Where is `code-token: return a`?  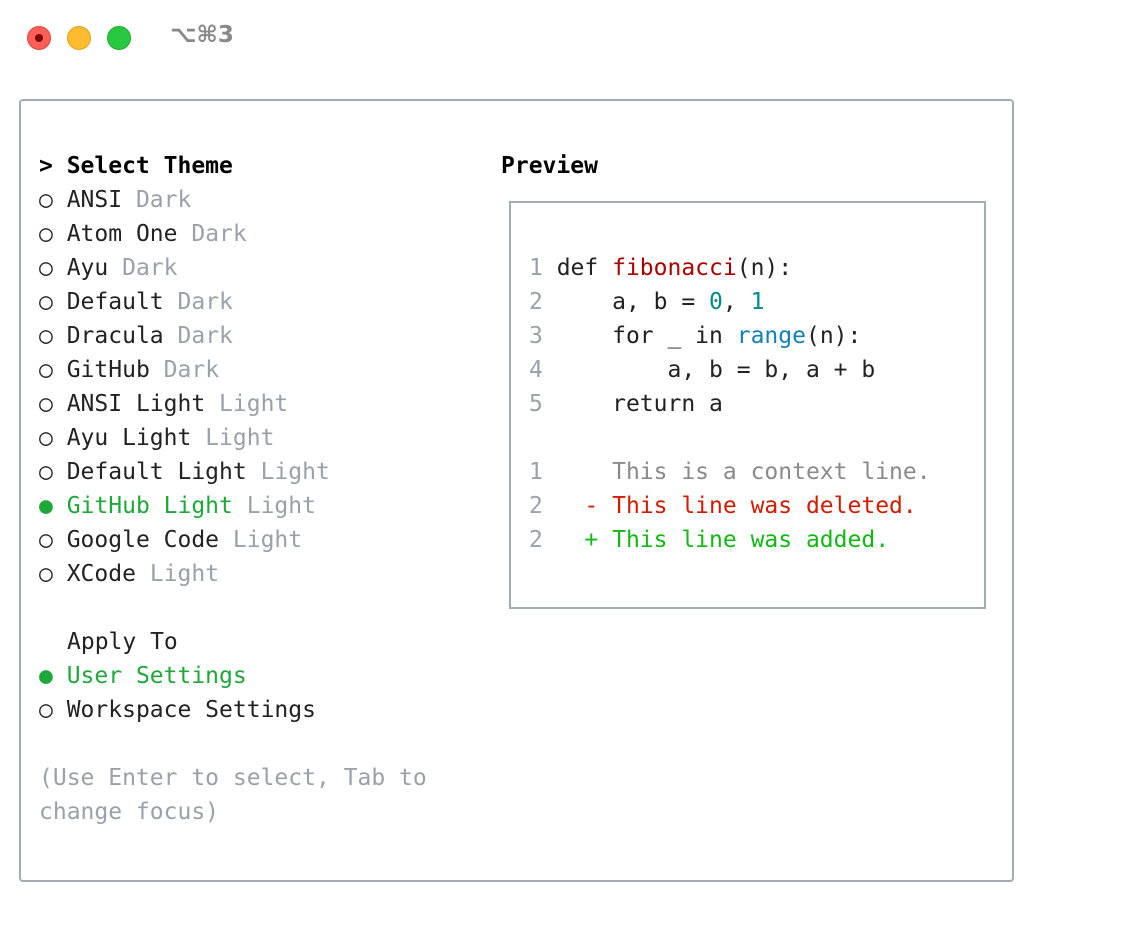
code-token: return a is located at coordinates (639, 404).